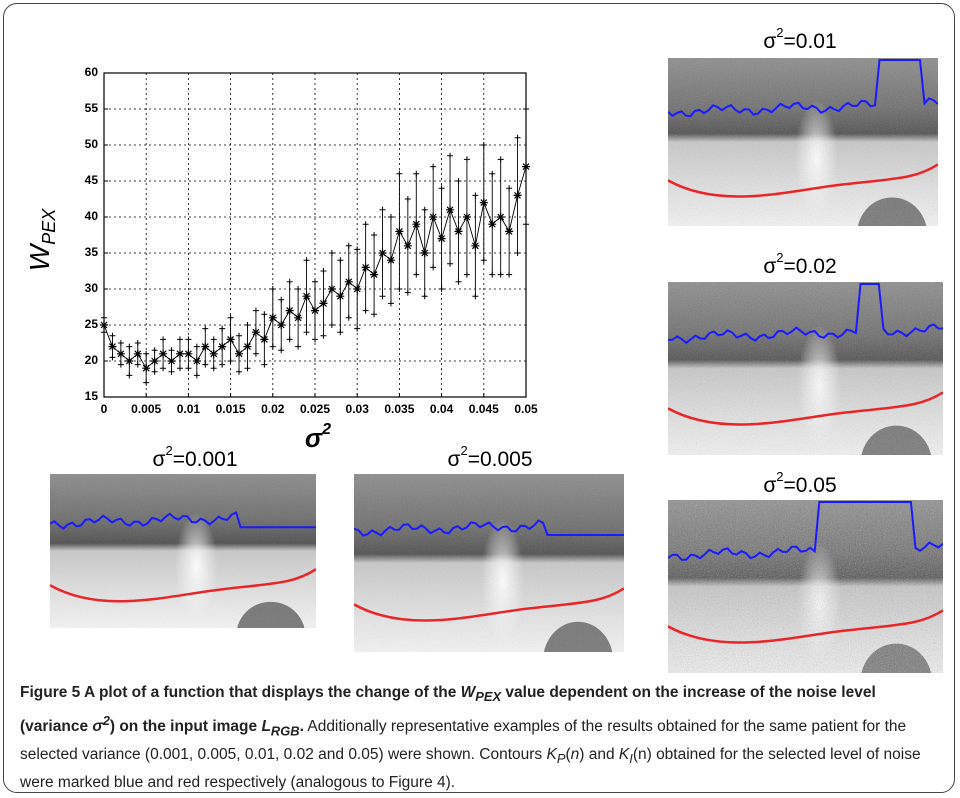 This screenshot has height=798, width=960. I want to click on y-tick-label: 40, so click(92, 216).